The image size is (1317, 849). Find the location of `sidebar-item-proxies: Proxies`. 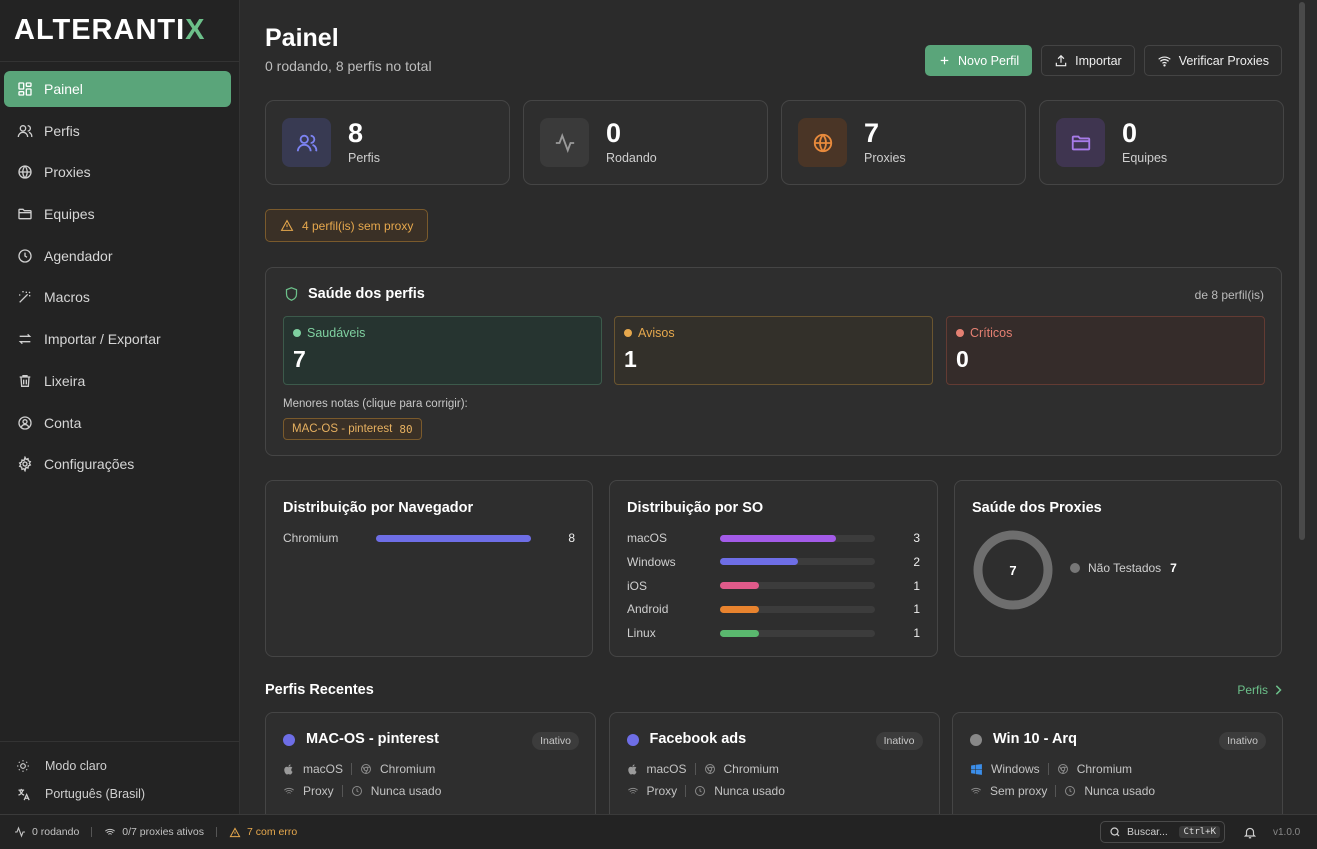

sidebar-item-proxies: Proxies is located at coordinates (117, 172).